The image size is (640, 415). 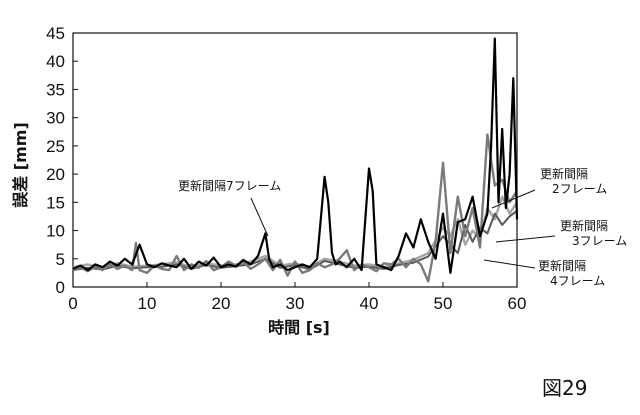 I want to click on x-tick-label: 20, so click(x=221, y=303).